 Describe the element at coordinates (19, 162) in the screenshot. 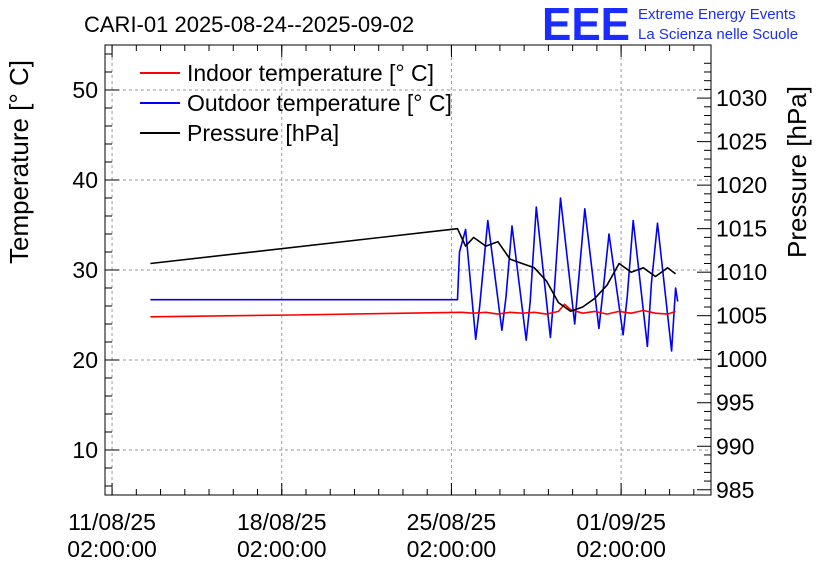

I see `y-axis-label: Temperature [° C]` at that location.